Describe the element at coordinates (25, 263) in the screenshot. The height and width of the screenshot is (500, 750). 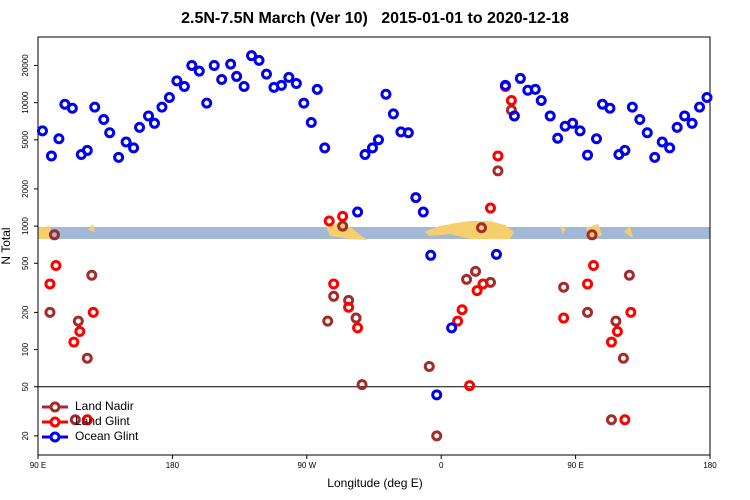
I see `y-tick-label: 500` at that location.